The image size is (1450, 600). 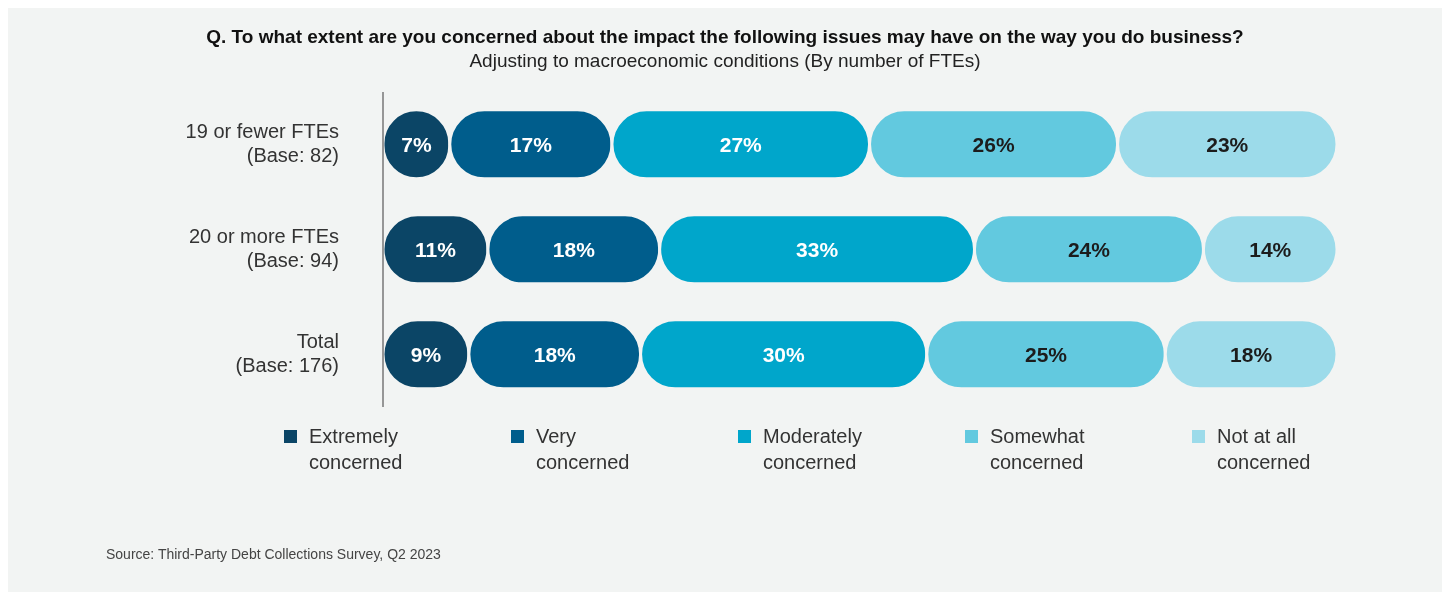 What do you see at coordinates (1264, 449) in the screenshot?
I see `legend-label: Not at all concerned` at bounding box center [1264, 449].